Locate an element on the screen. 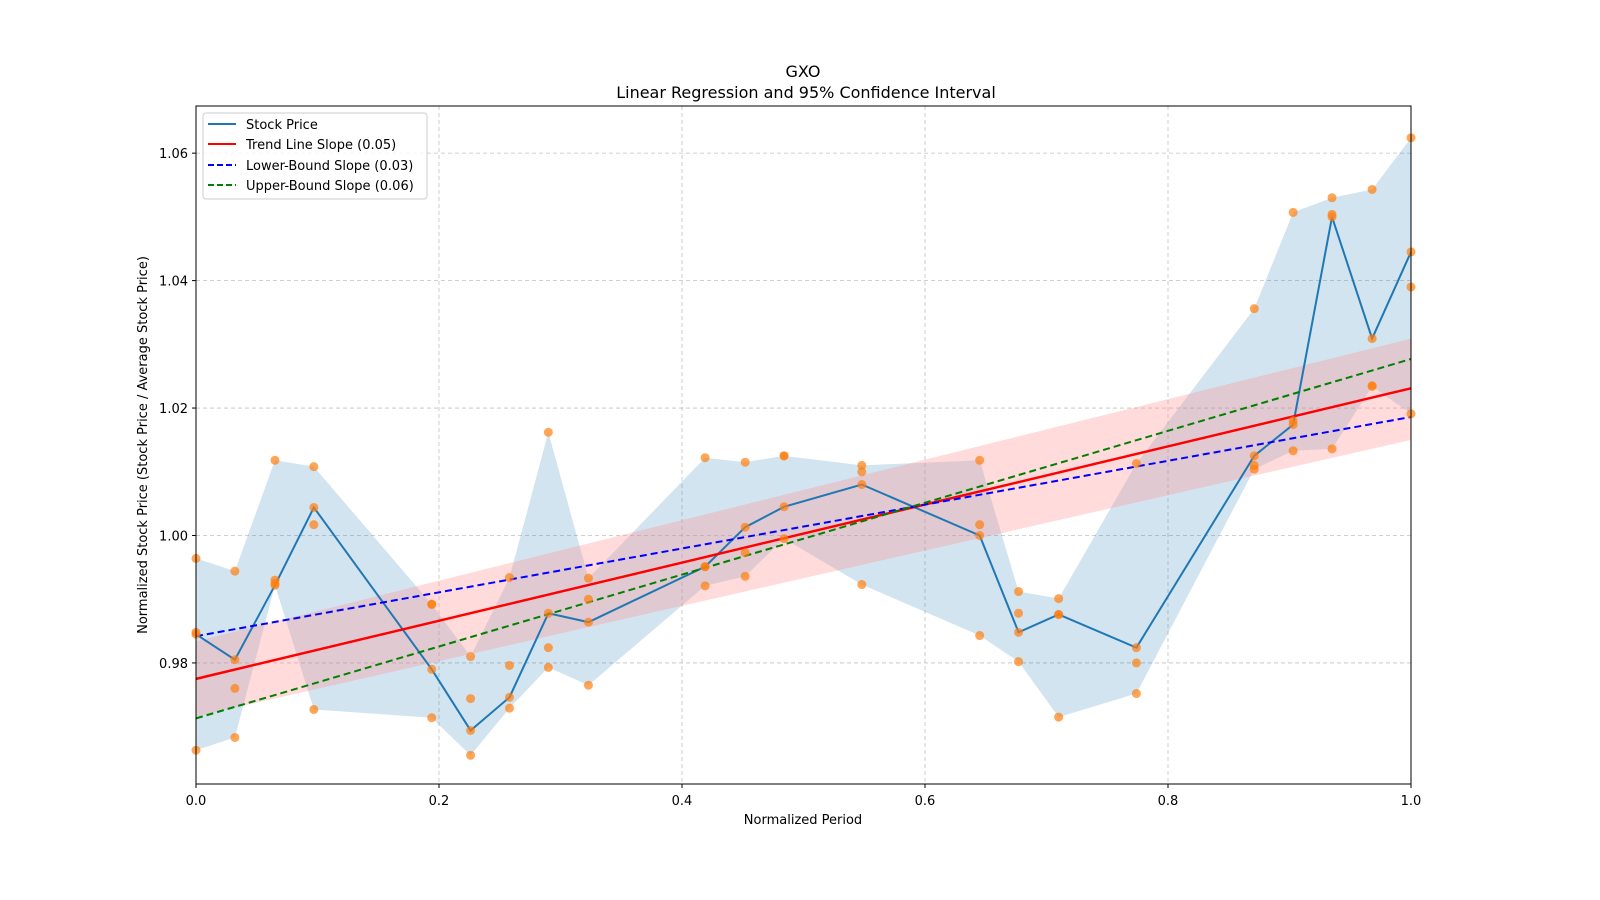 The image size is (1600, 900). x-axis-label: Normalized Period is located at coordinates (803, 820).